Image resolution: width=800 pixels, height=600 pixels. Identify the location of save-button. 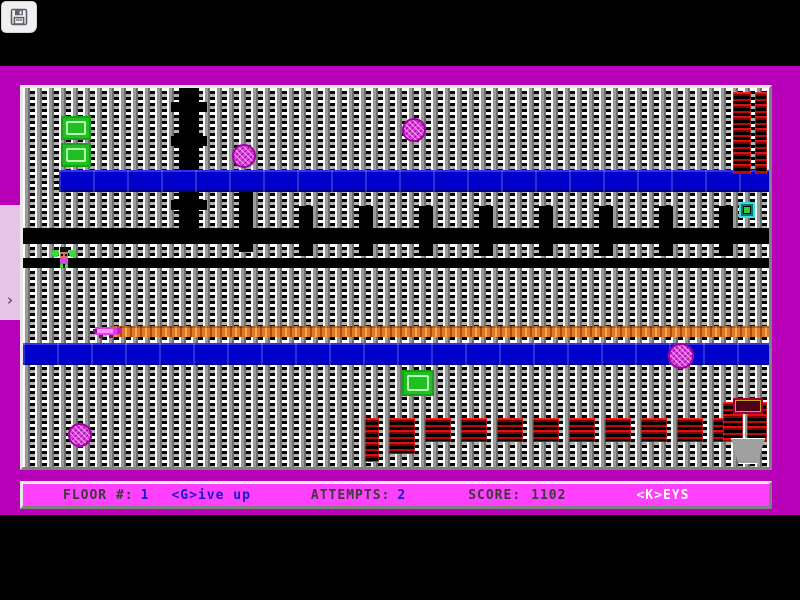
(19, 17).